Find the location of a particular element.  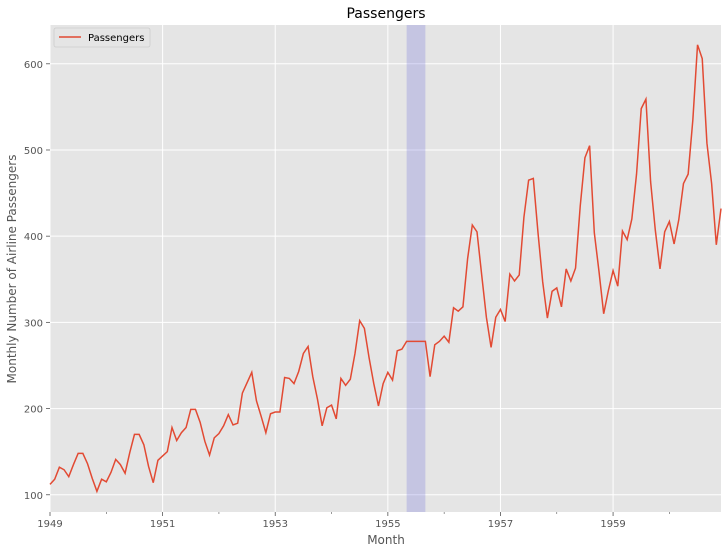

legend-box is located at coordinates (102, 37).